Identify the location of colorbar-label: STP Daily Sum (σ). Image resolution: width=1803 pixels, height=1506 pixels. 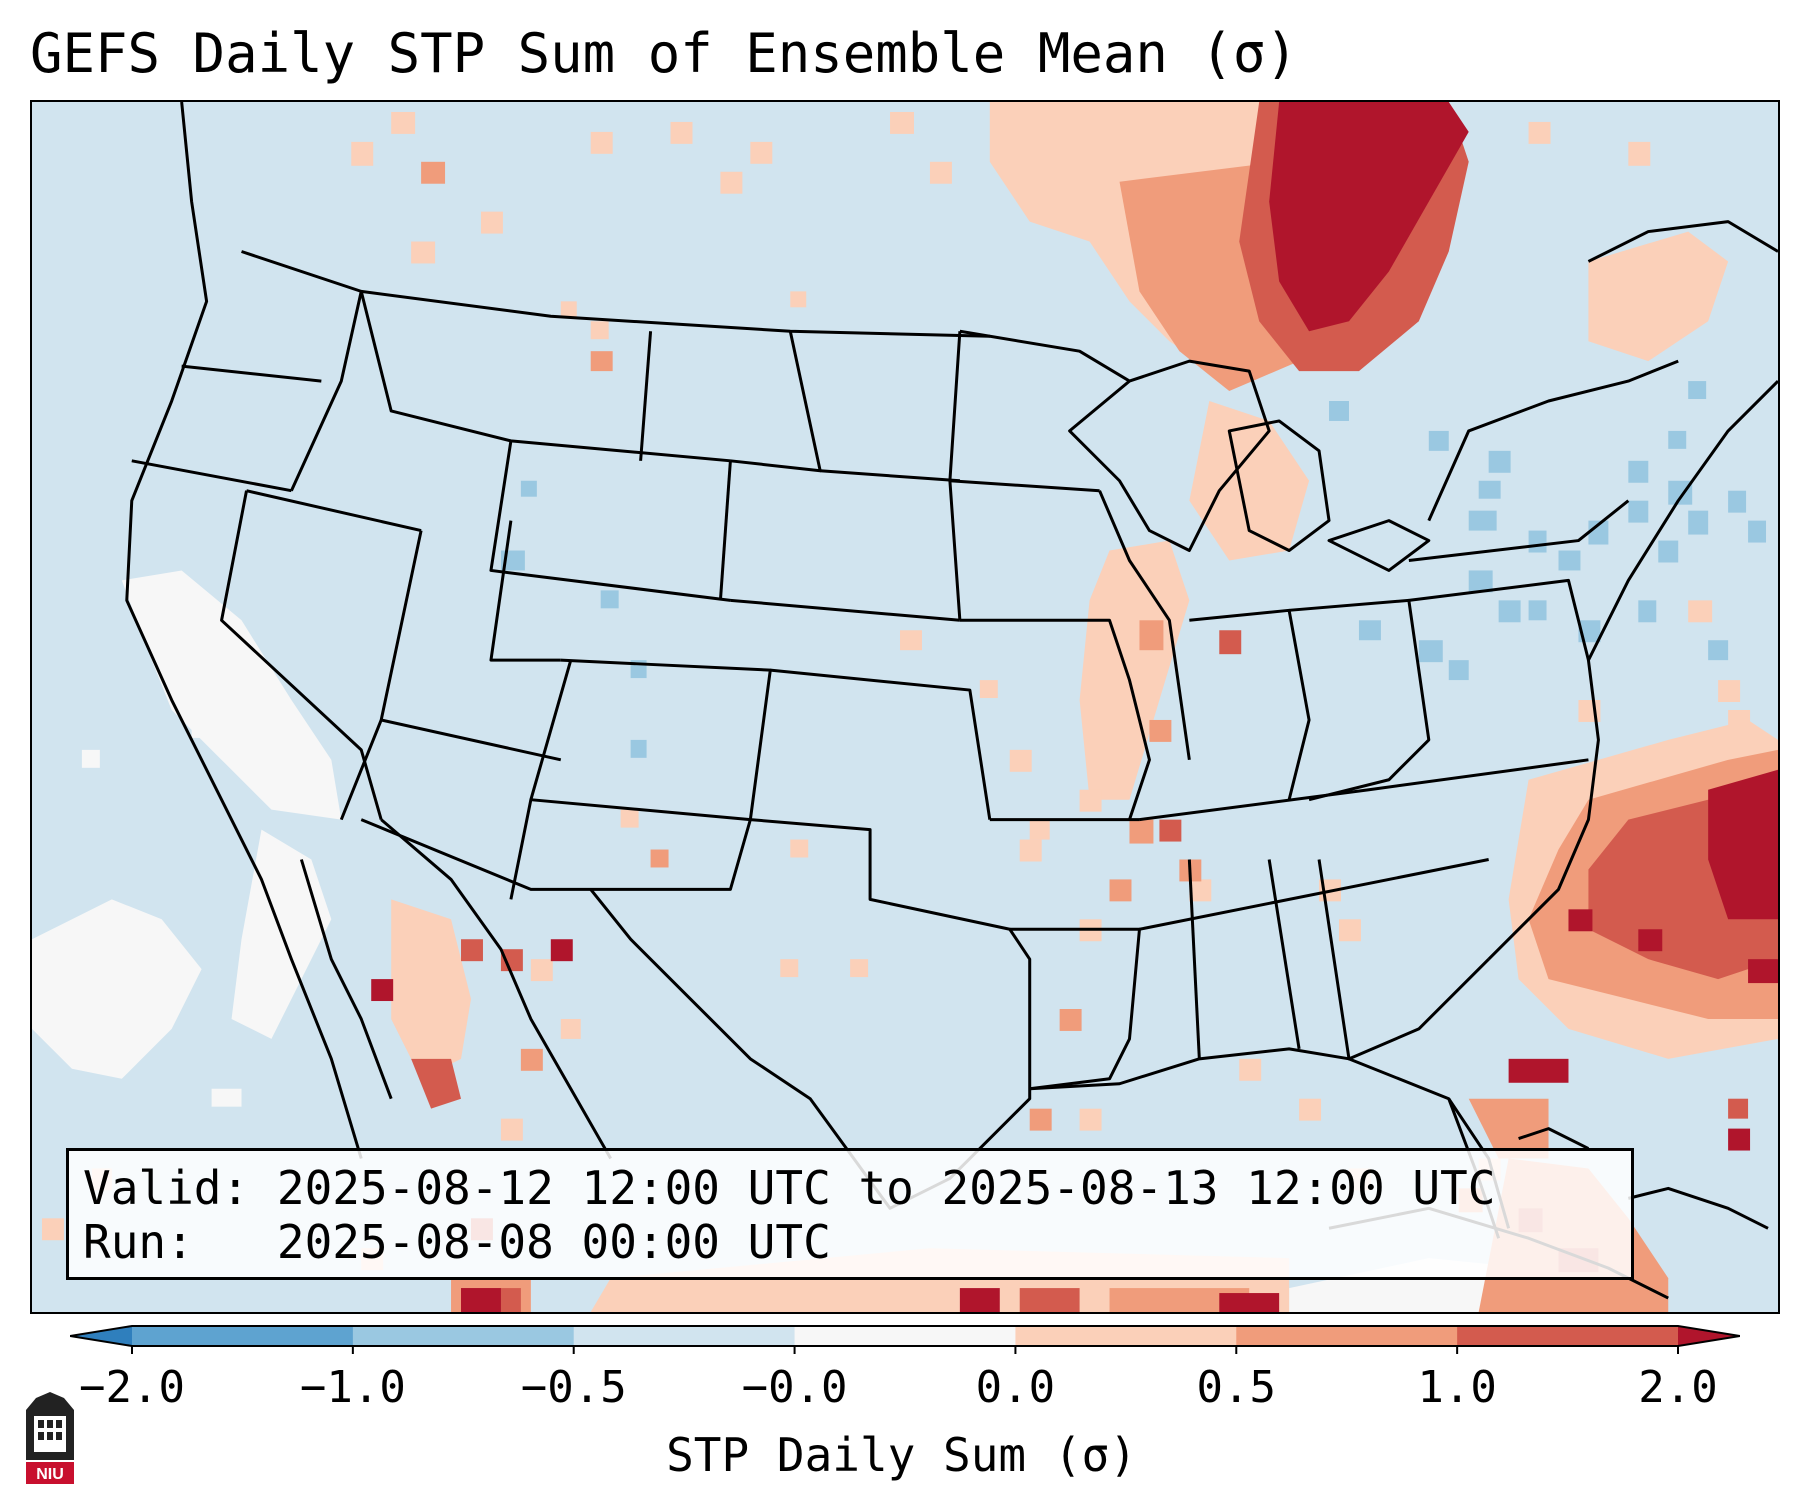
(901, 1455).